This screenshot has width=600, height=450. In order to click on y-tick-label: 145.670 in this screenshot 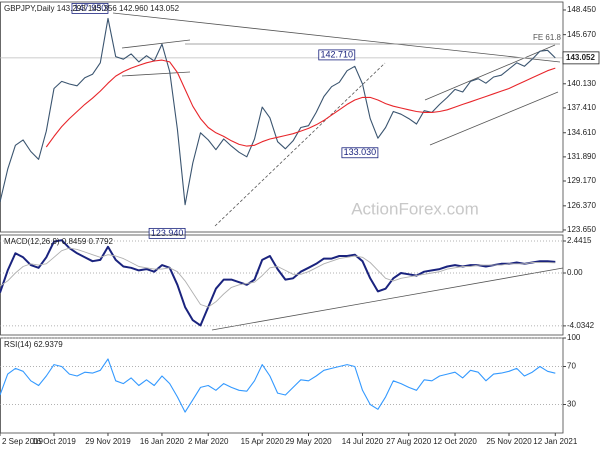, I will do `click(581, 34)`.